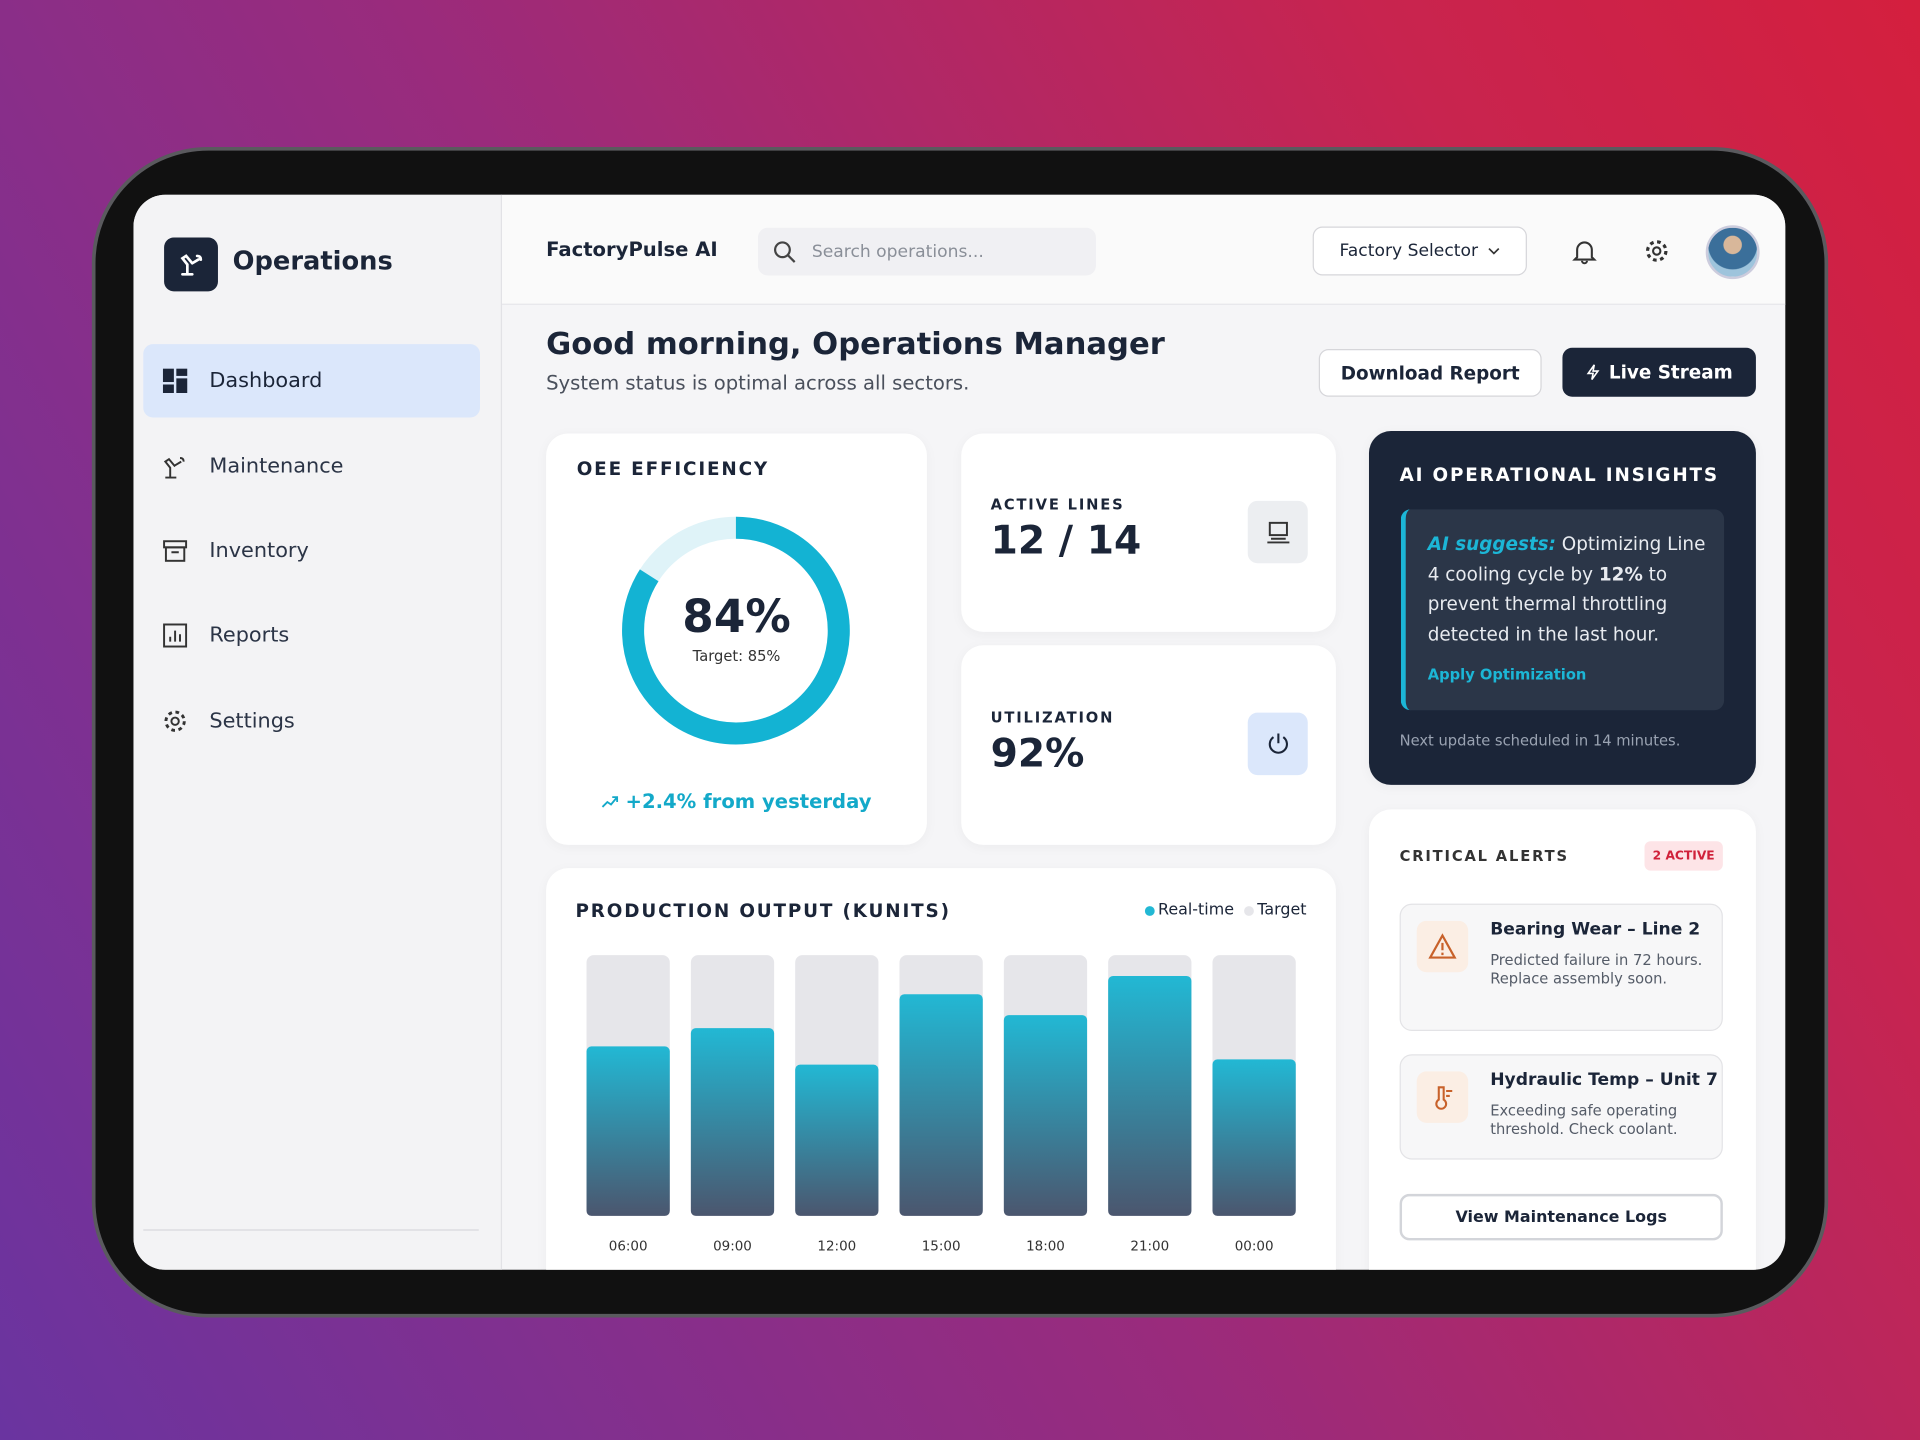  I want to click on download-button: Download Report, so click(1430, 372).